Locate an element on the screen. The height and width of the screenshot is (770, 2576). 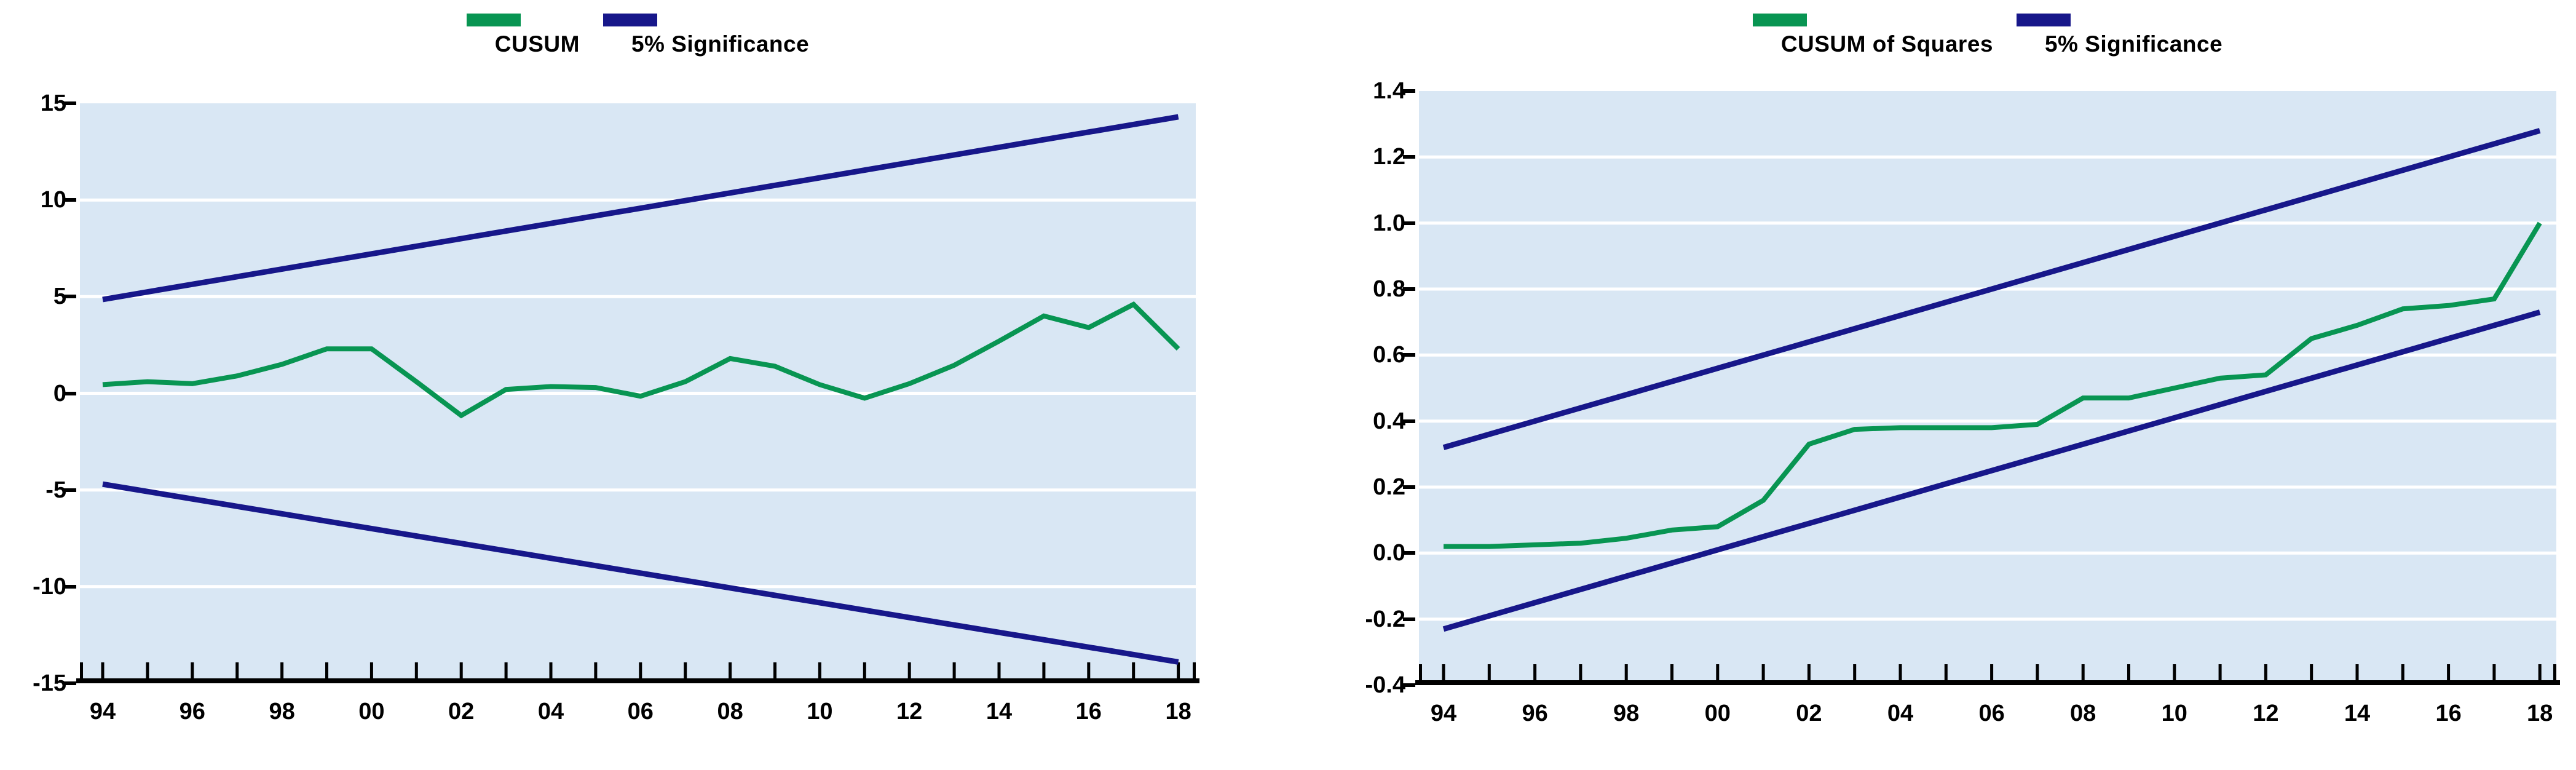
y-tick-label: -5 is located at coordinates (56, 490).